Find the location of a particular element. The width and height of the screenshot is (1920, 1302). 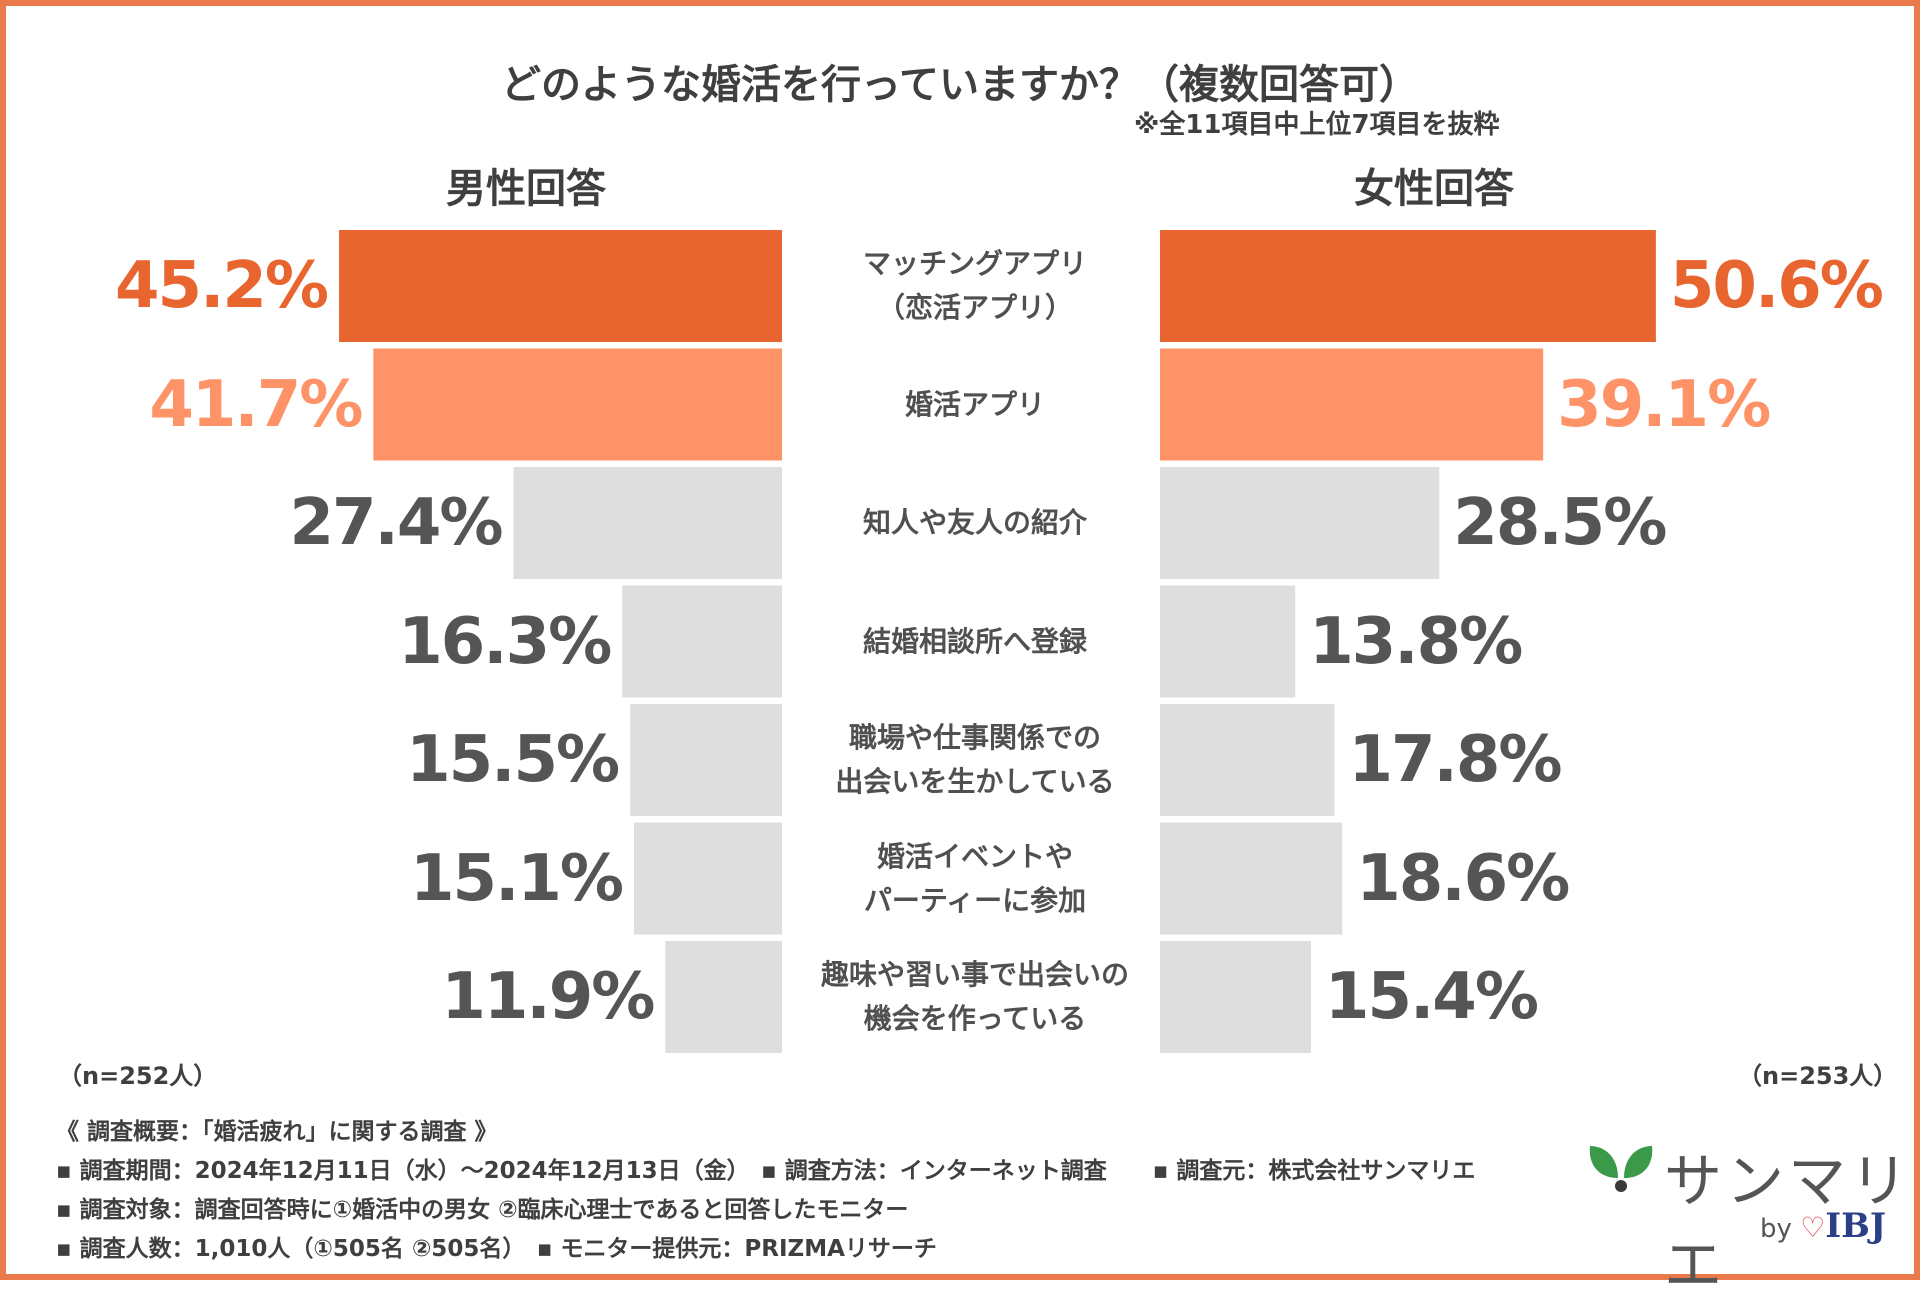

category-label-line: パーティーに参加 is located at coordinates (975, 900).